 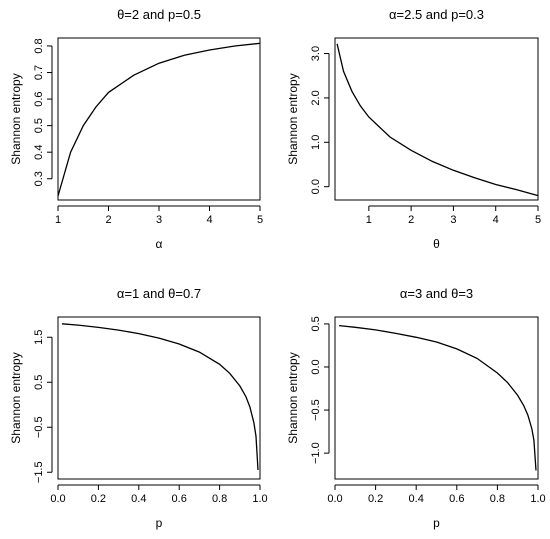 What do you see at coordinates (316, 53) in the screenshot?
I see `y-tick-label: 3.0` at bounding box center [316, 53].